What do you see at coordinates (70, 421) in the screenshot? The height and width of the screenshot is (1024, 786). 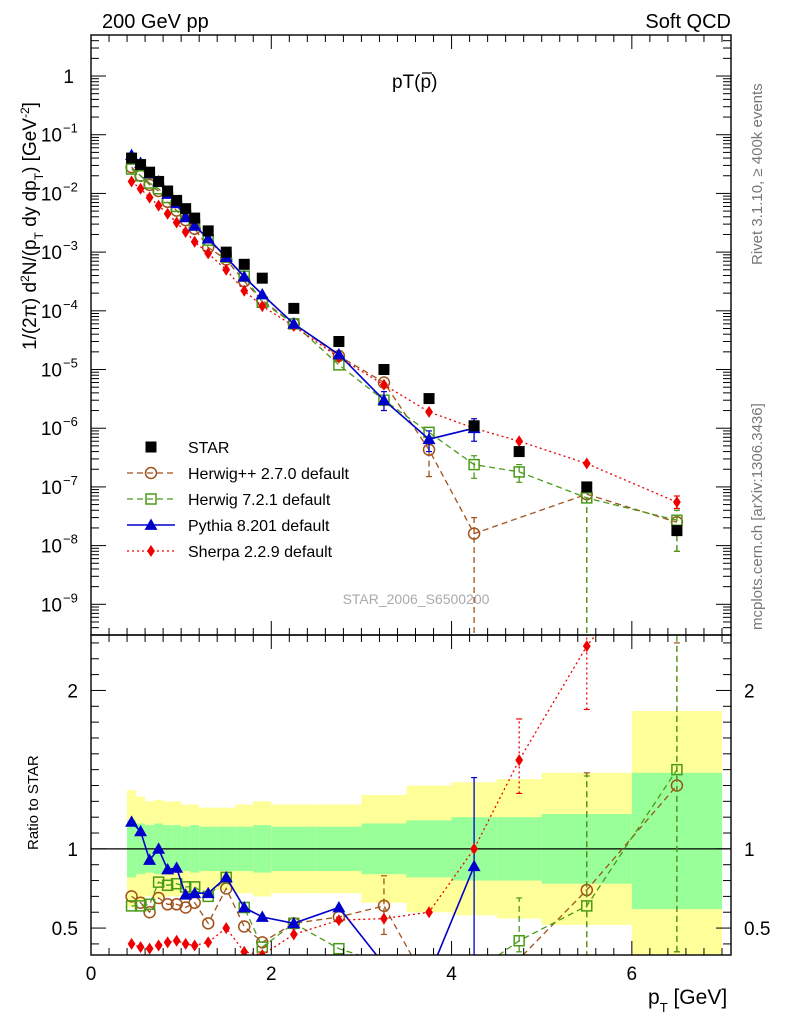 I see `main-y-tick-exponent: −6` at bounding box center [70, 421].